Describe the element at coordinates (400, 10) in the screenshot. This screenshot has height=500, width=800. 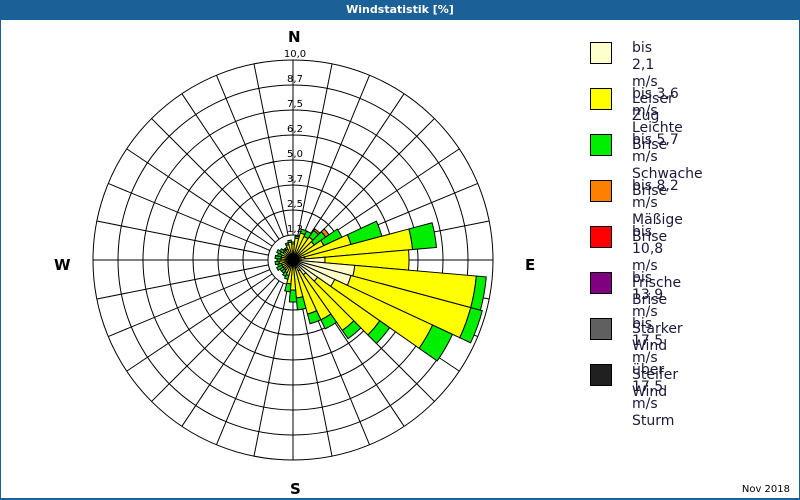
I see `chart-title: Windstatistik [%]` at that location.